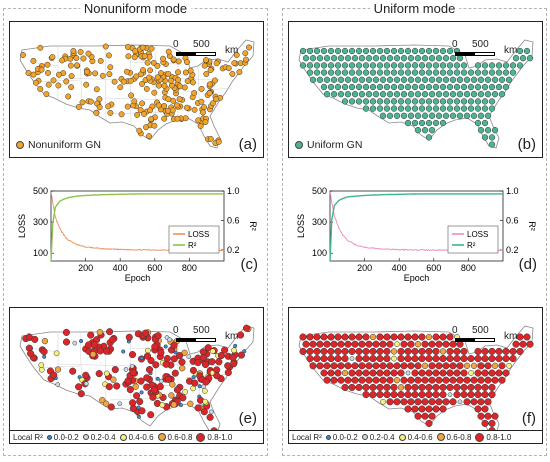 The height and width of the screenshot is (462, 550). What do you see at coordinates (213, 336) in the screenshot?
I see `scale-bar: 0 500 km` at bounding box center [213, 336].